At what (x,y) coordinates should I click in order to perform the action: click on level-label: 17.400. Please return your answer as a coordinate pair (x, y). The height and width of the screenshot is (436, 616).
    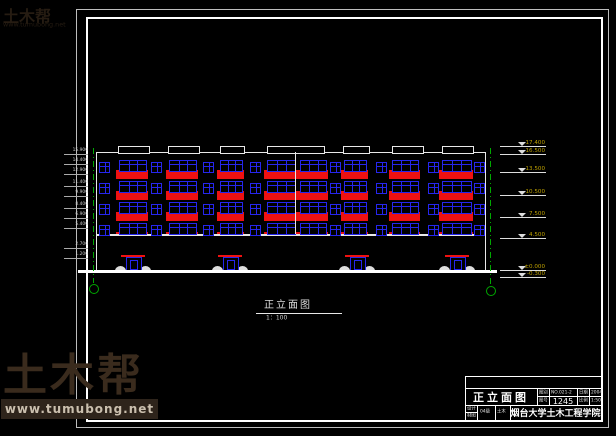
    Looking at the image, I should click on (535, 142).